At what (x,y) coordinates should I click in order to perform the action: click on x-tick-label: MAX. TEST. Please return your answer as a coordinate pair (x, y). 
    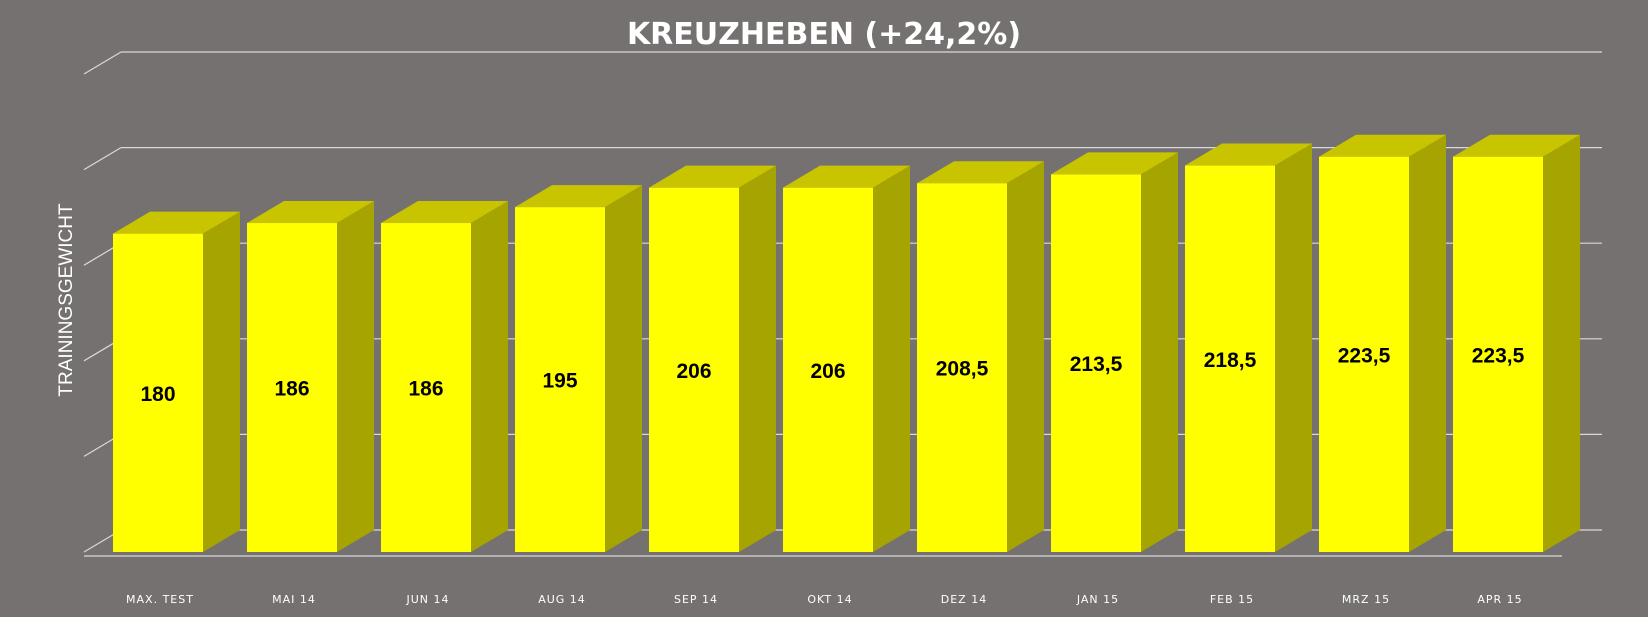
    Looking at the image, I should click on (160, 599).